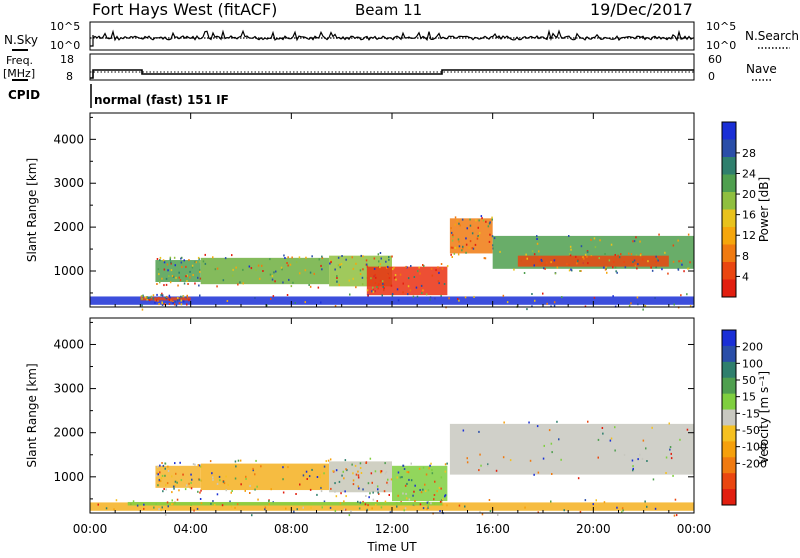 This screenshot has width=800, height=558. Describe the element at coordinates (392, 74) in the screenshot. I see `freq-trace` at that location.